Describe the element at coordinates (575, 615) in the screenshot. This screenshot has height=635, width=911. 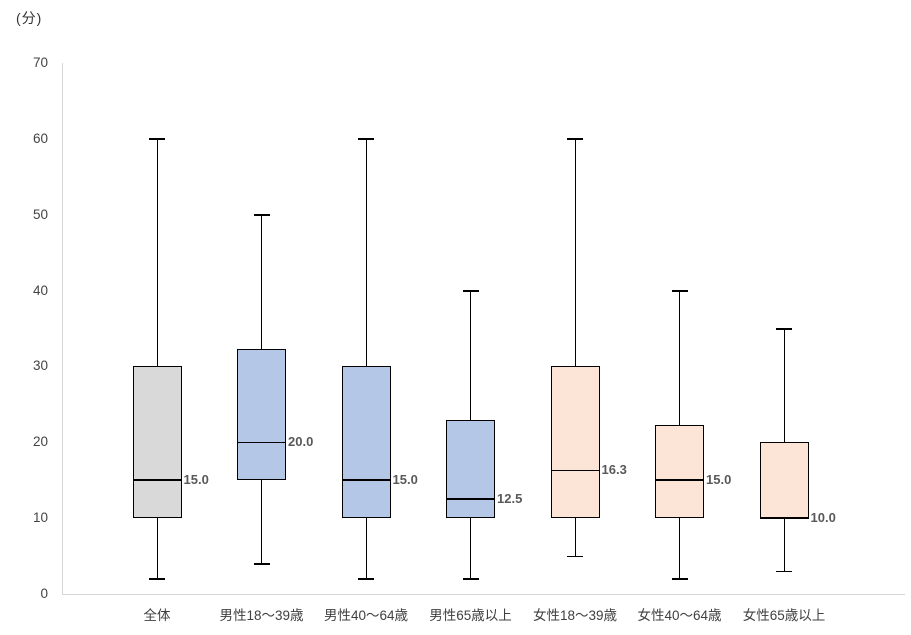
I see `x-category-label: 女性18〜39歳` at that location.